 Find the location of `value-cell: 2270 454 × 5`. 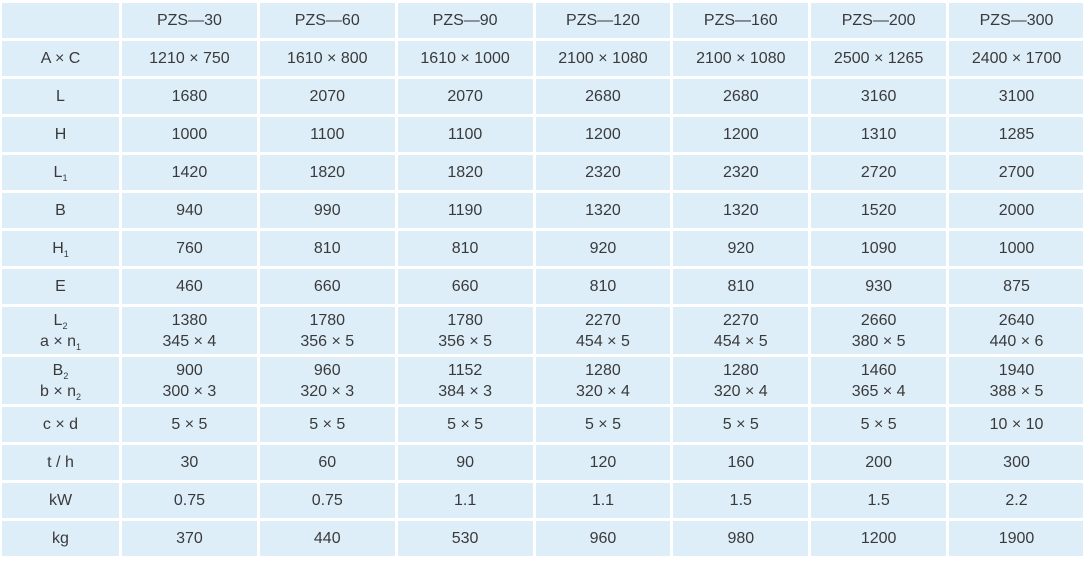

value-cell: 2270 454 × 5 is located at coordinates (741, 330).